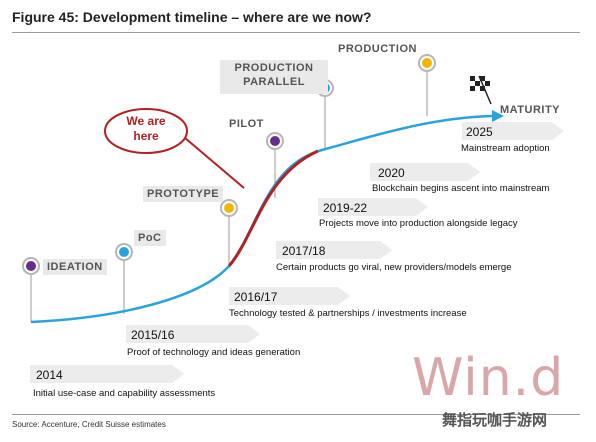 The height and width of the screenshot is (442, 596). I want to click on stage-label-ideation: IDEATION, so click(75, 267).